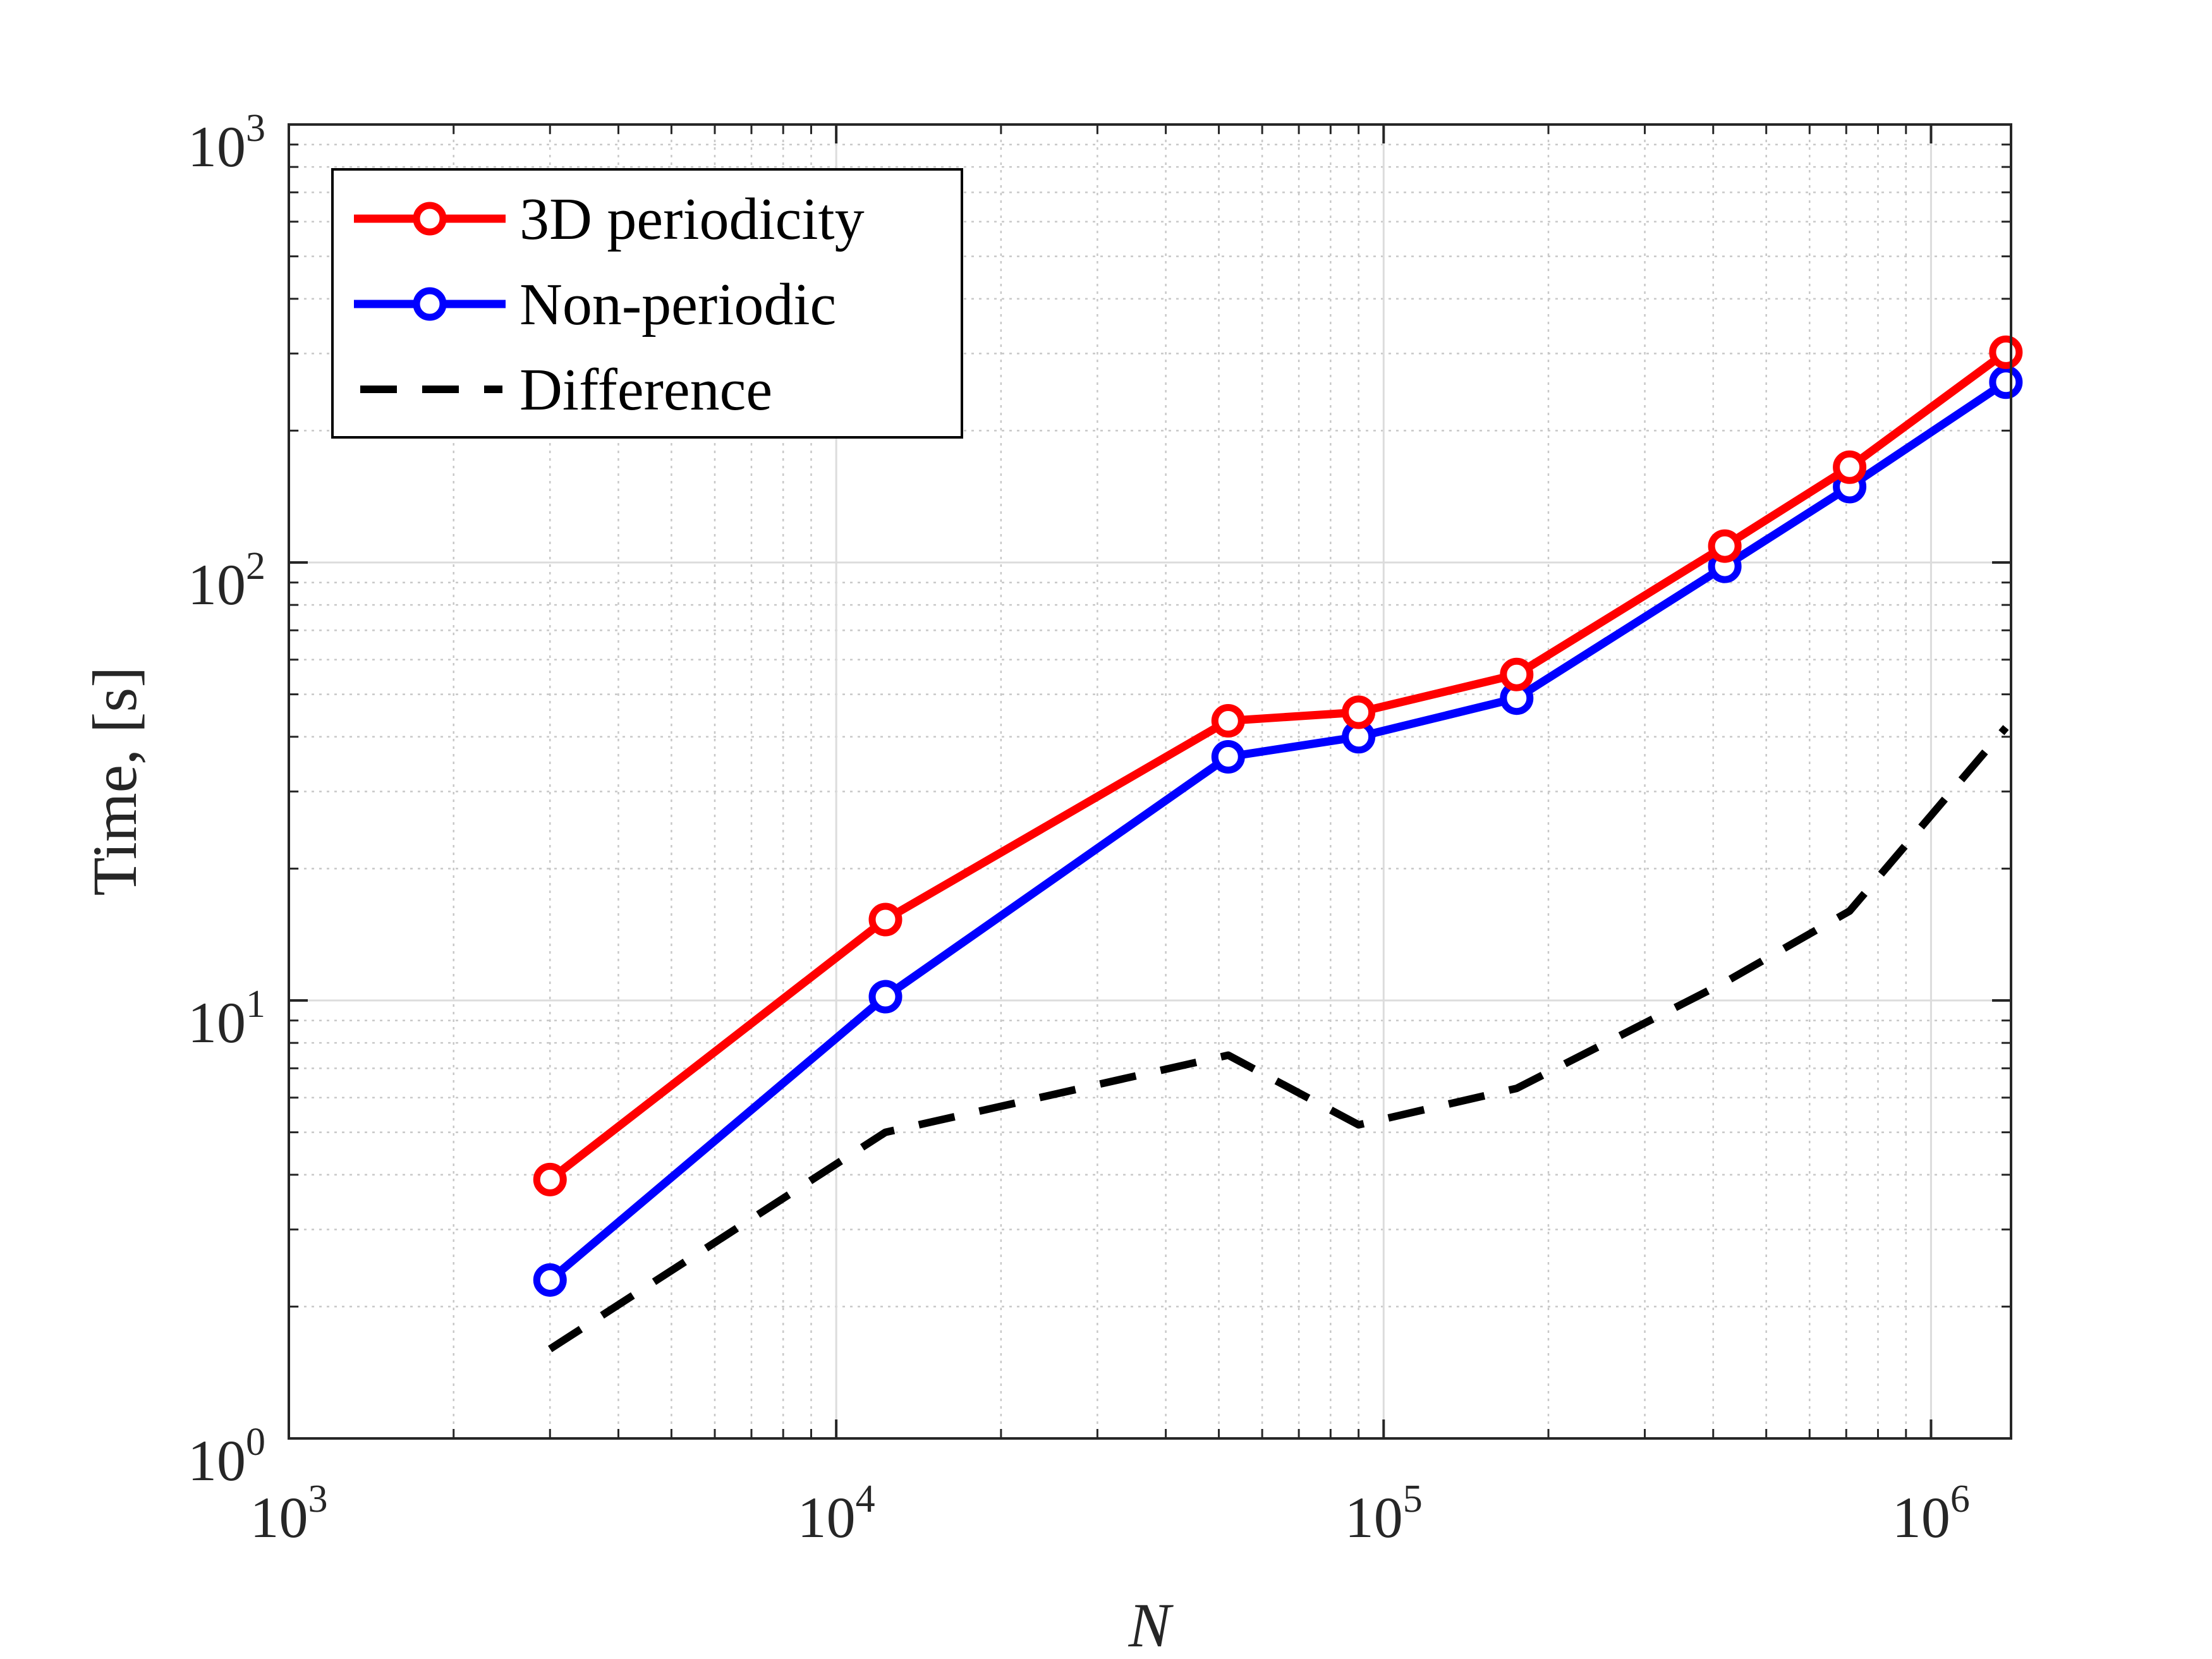  What do you see at coordinates (115, 781) in the screenshot?
I see `y-axis-title: Time, [s]` at bounding box center [115, 781].